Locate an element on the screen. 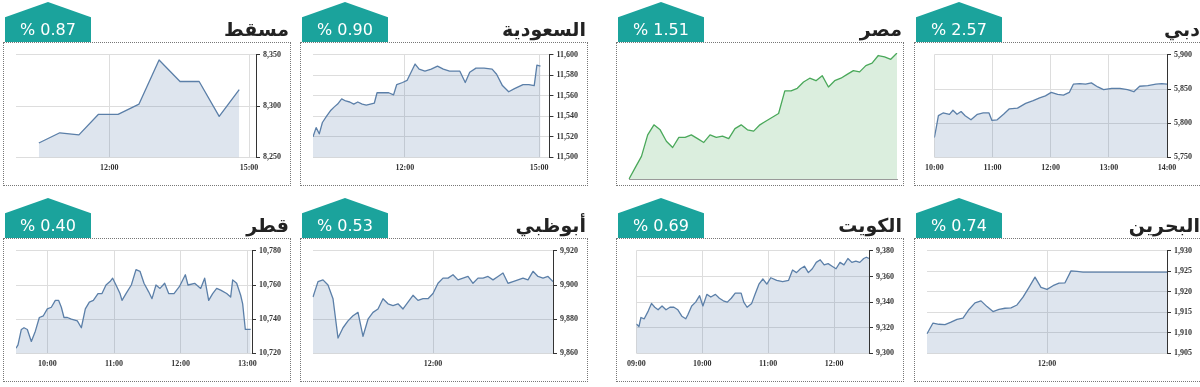  y-tick-label: 9,920 is located at coordinates (569, 250).